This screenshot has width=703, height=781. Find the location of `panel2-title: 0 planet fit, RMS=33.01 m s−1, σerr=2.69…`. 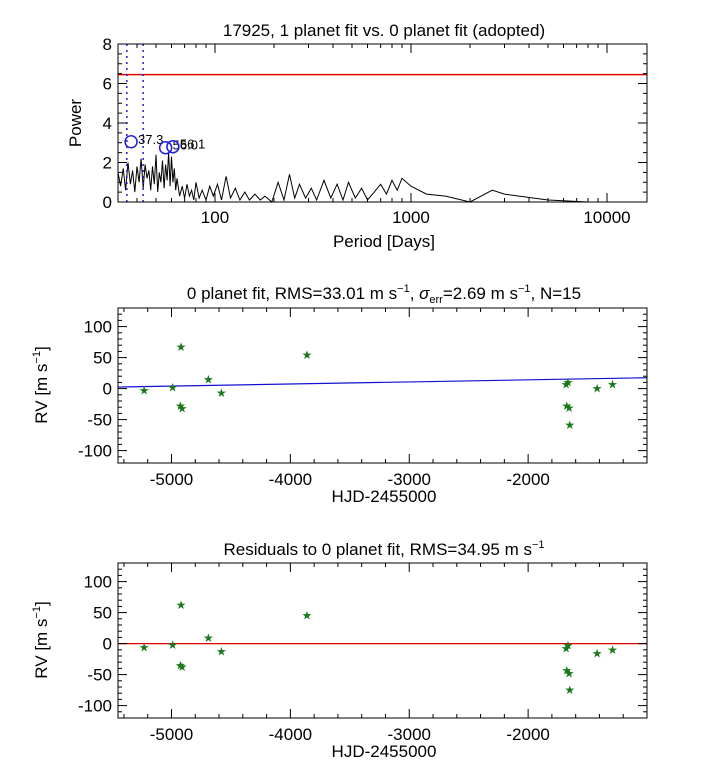

panel2-title: 0 planet fit, RMS=33.01 m s−1, σerr=2.69… is located at coordinates (384, 294).